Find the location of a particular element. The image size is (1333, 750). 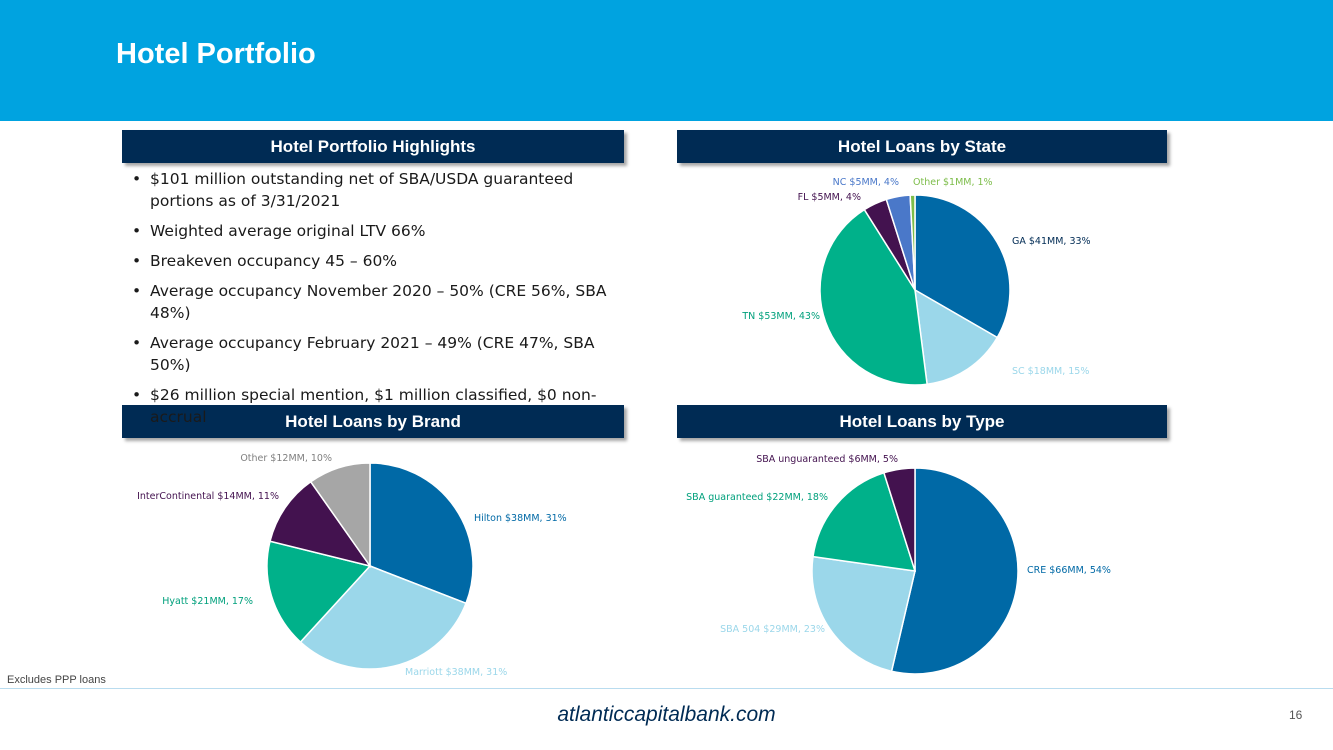

highlight-item: Weighted average original LTV 66% is located at coordinates (370, 231).